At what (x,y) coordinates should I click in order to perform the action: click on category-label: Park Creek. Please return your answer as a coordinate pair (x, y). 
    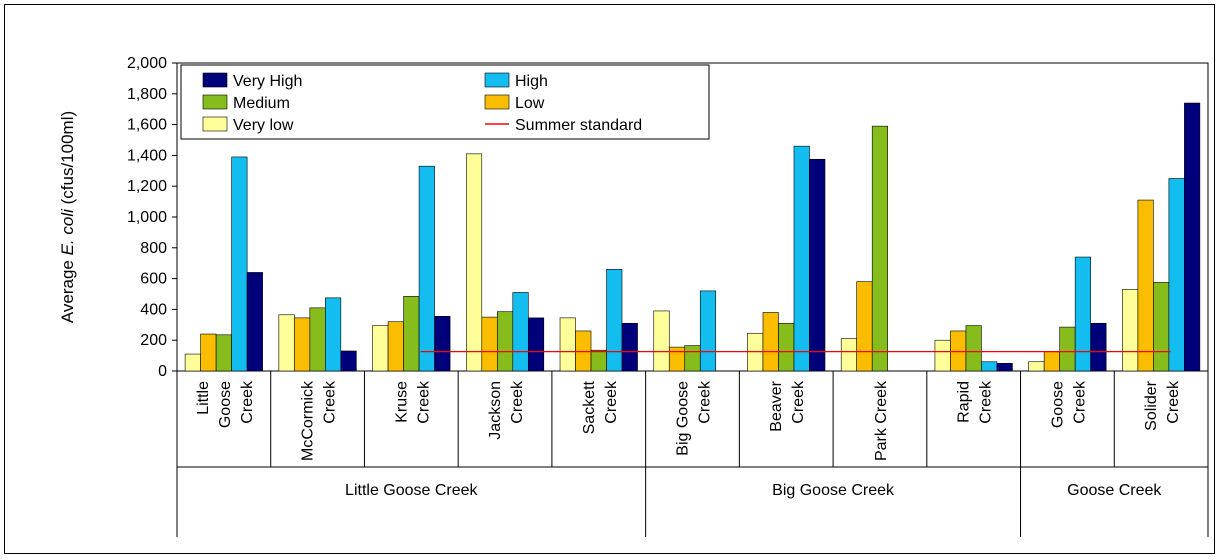
    Looking at the image, I should click on (881, 420).